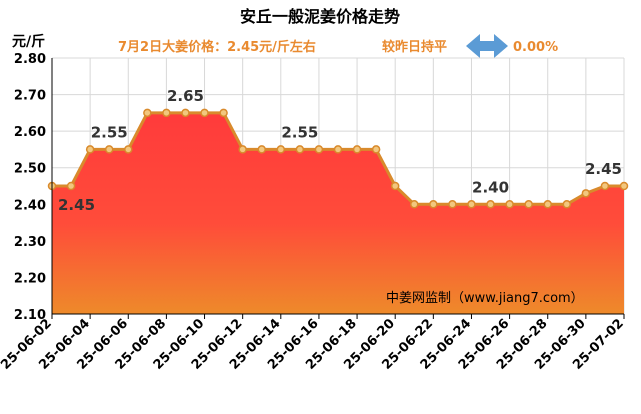 This screenshot has width=641, height=414. I want to click on y-tick-label: 2.10, so click(30, 315).